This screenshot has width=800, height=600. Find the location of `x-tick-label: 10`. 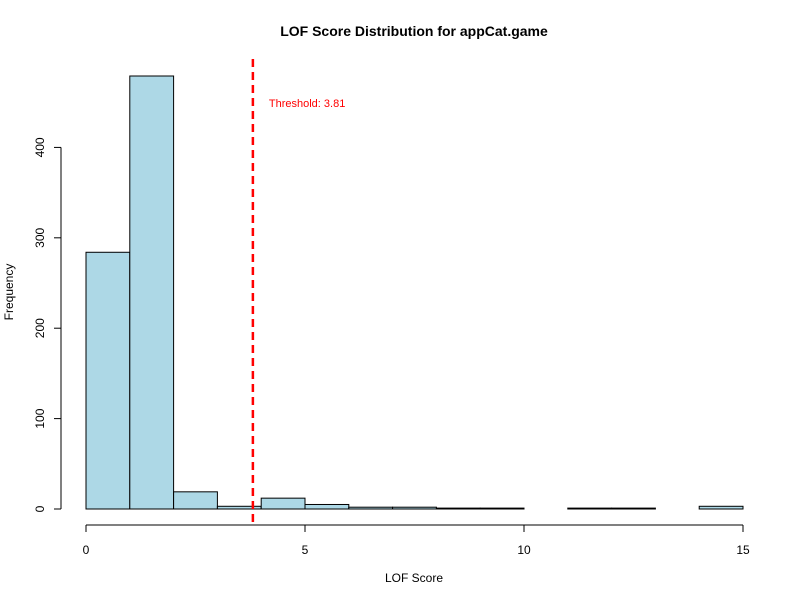

x-tick-label: 10 is located at coordinates (524, 550).